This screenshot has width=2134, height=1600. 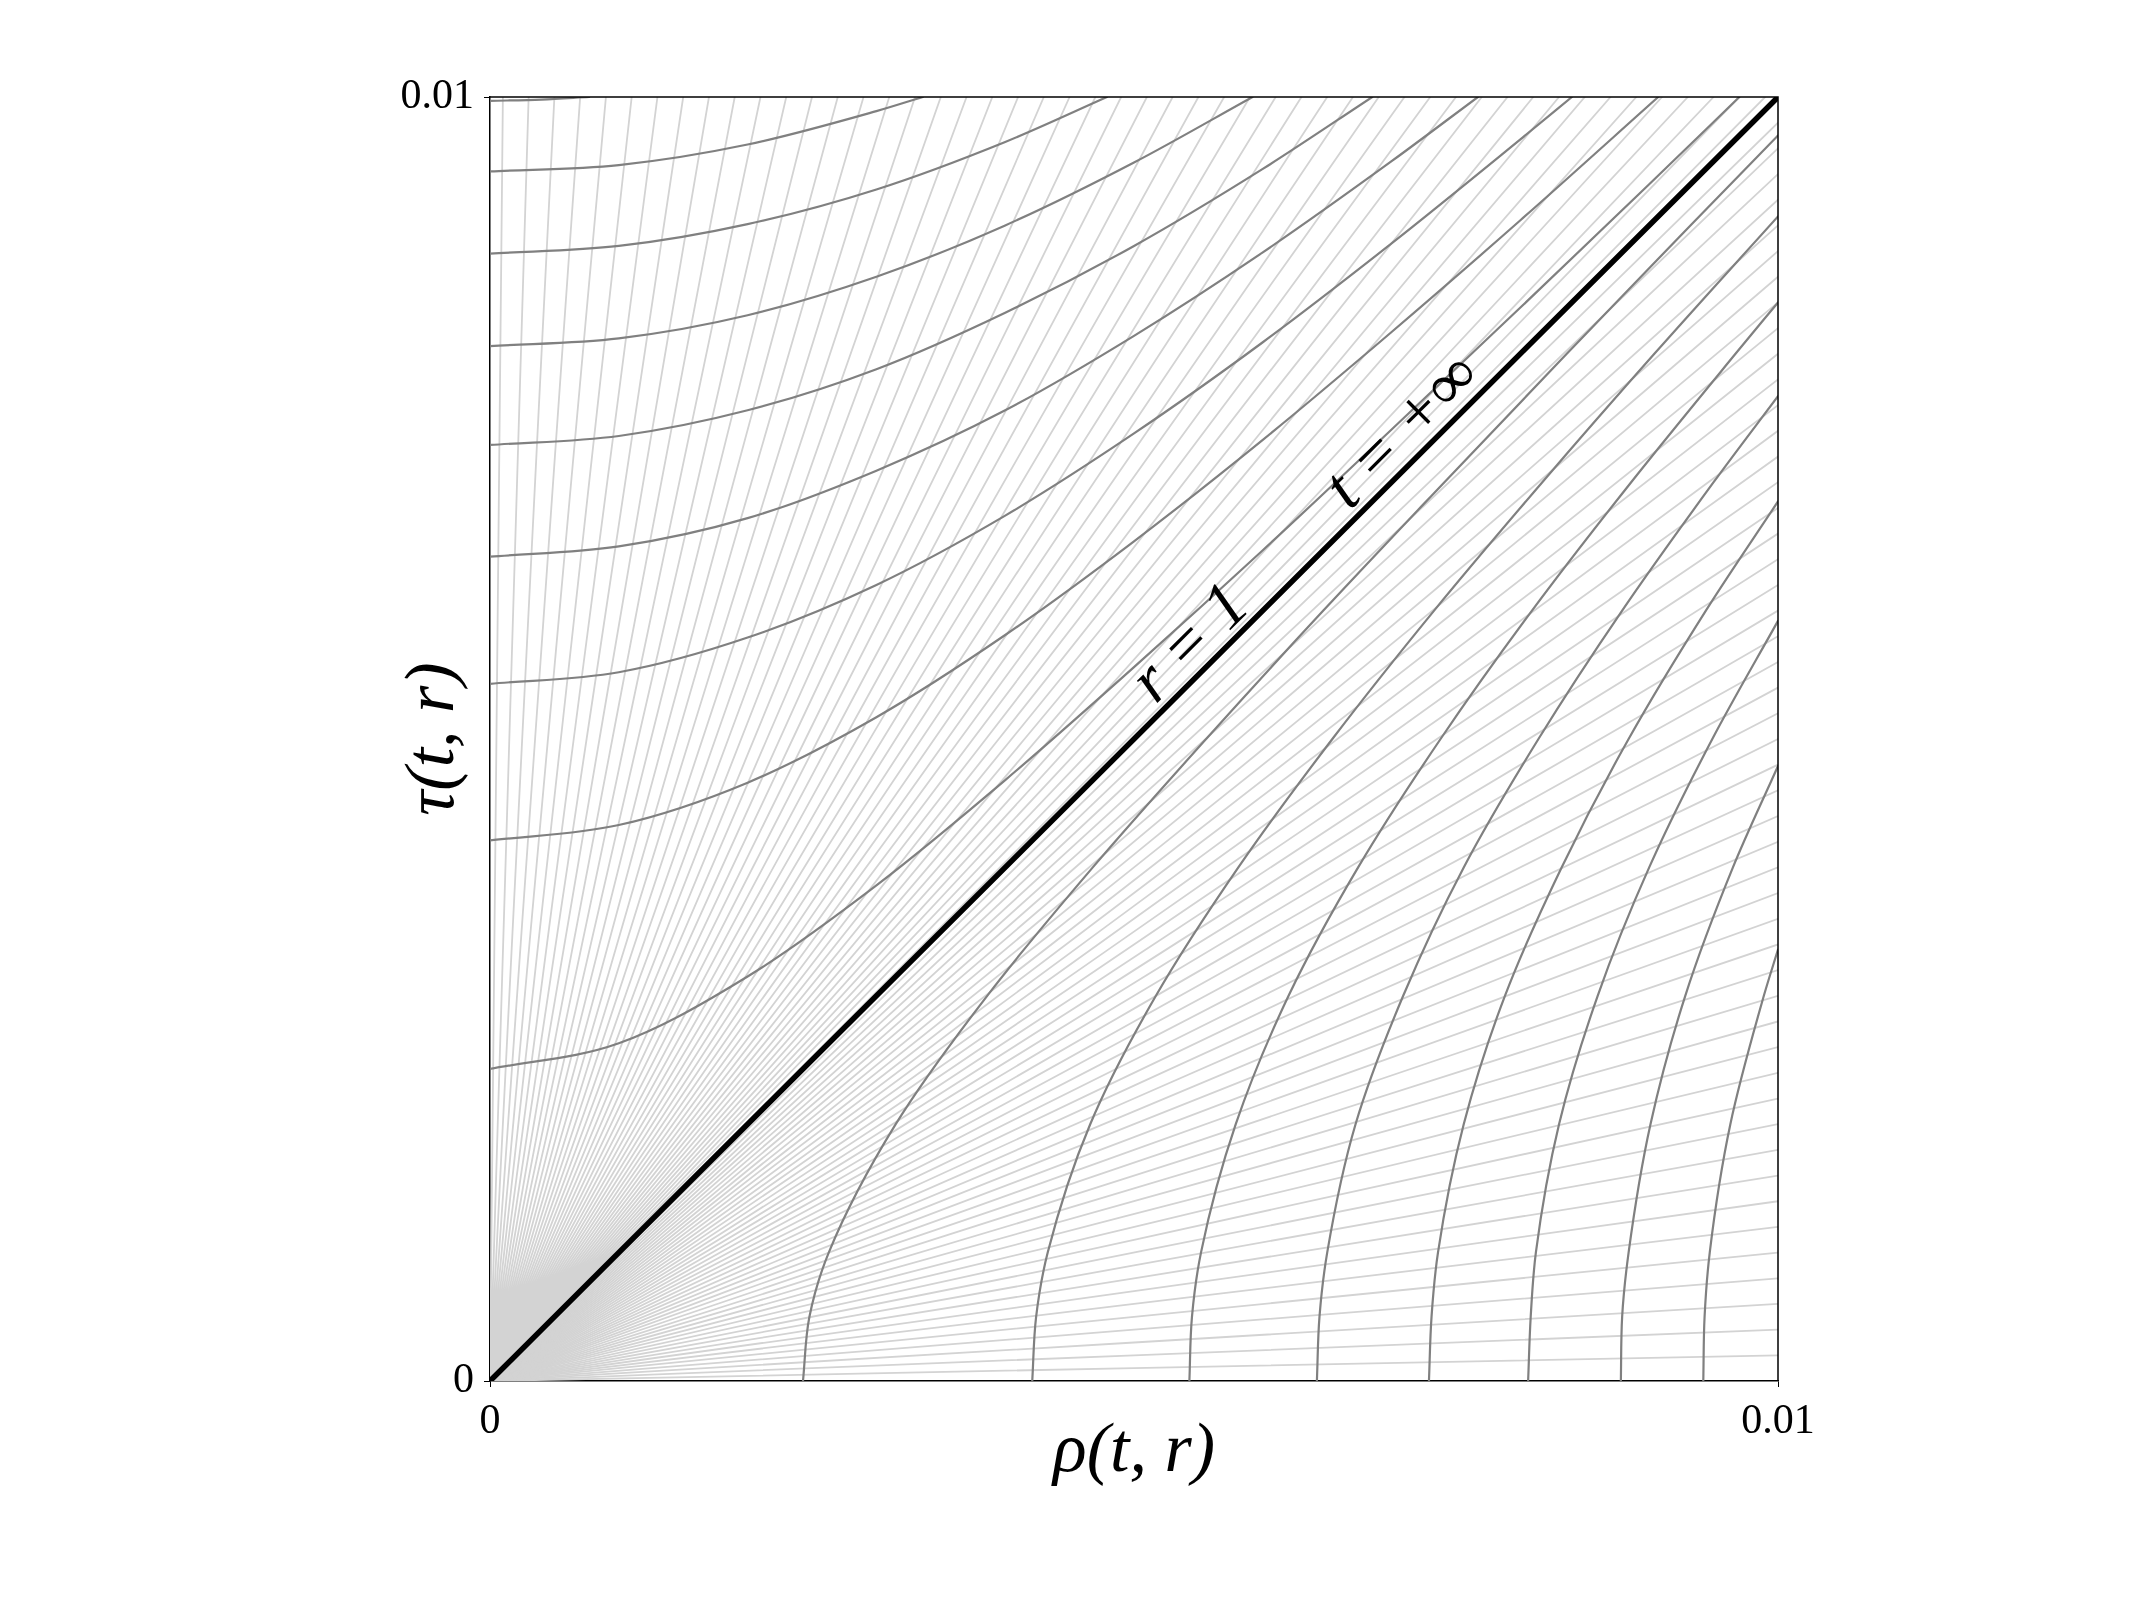 What do you see at coordinates (430, 739) in the screenshot?
I see `y-axis-title: τ(t, r)` at bounding box center [430, 739].